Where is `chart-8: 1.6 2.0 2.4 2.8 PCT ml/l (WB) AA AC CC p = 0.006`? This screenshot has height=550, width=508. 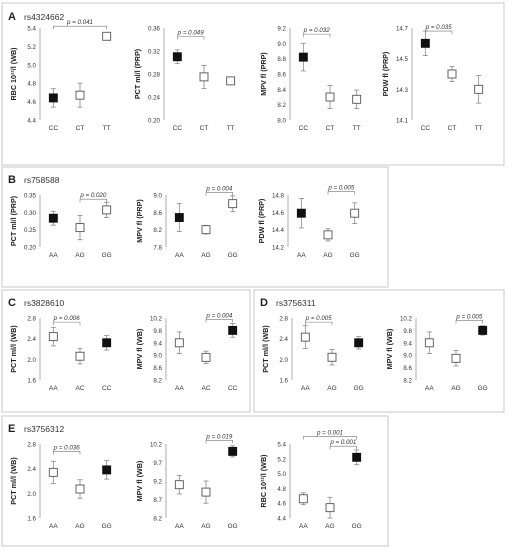
chart-8: 1.6 2.0 2.4 2.8 PCT ml/l (WB) AA AC CC p = 0.006 is located at coordinates (60, 353).